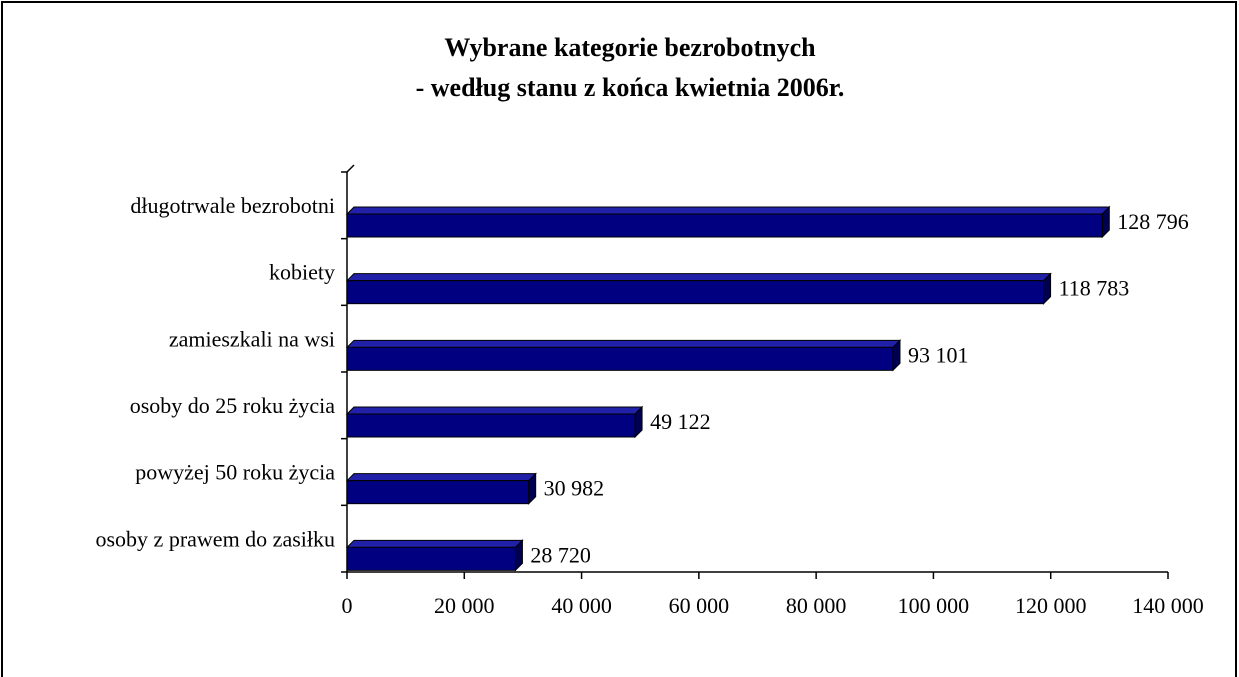 The width and height of the screenshot is (1239, 677). Describe the element at coordinates (630, 47) in the screenshot. I see `chart-title: Wybrane kategorie bezrobotnych` at that location.